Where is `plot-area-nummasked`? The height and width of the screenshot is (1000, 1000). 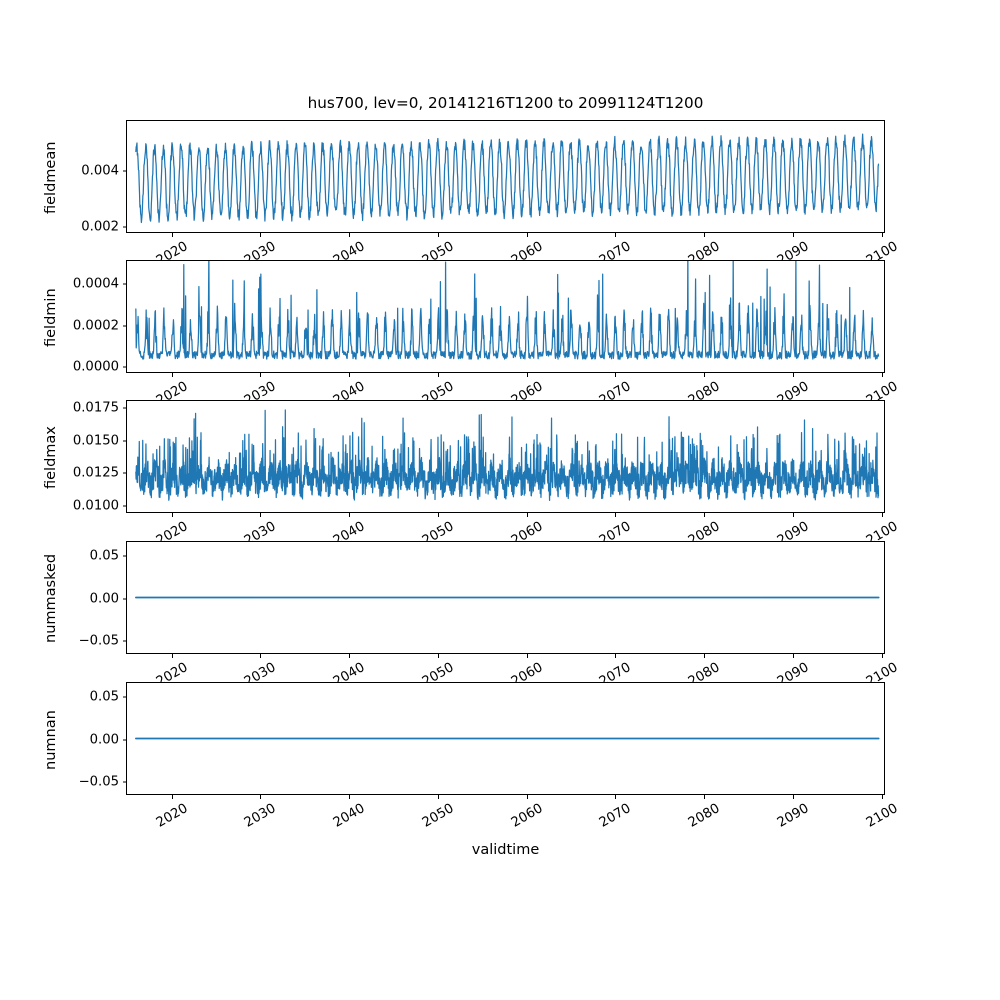 plot-area-nummasked is located at coordinates (505, 597).